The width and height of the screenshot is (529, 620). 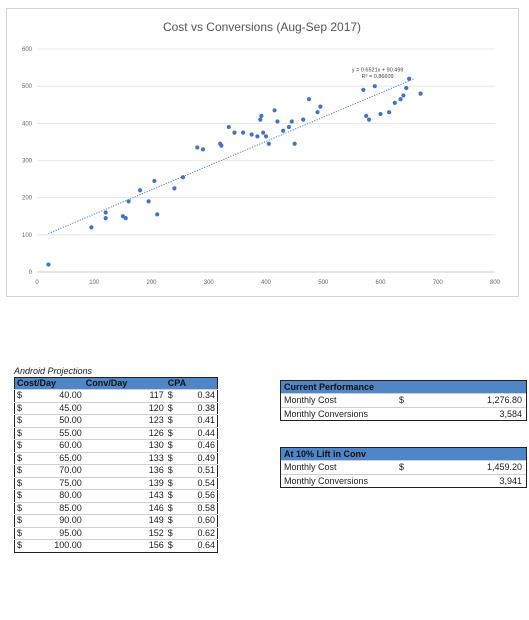 I want to click on conv-day-cell: 149, so click(x=124, y=520).